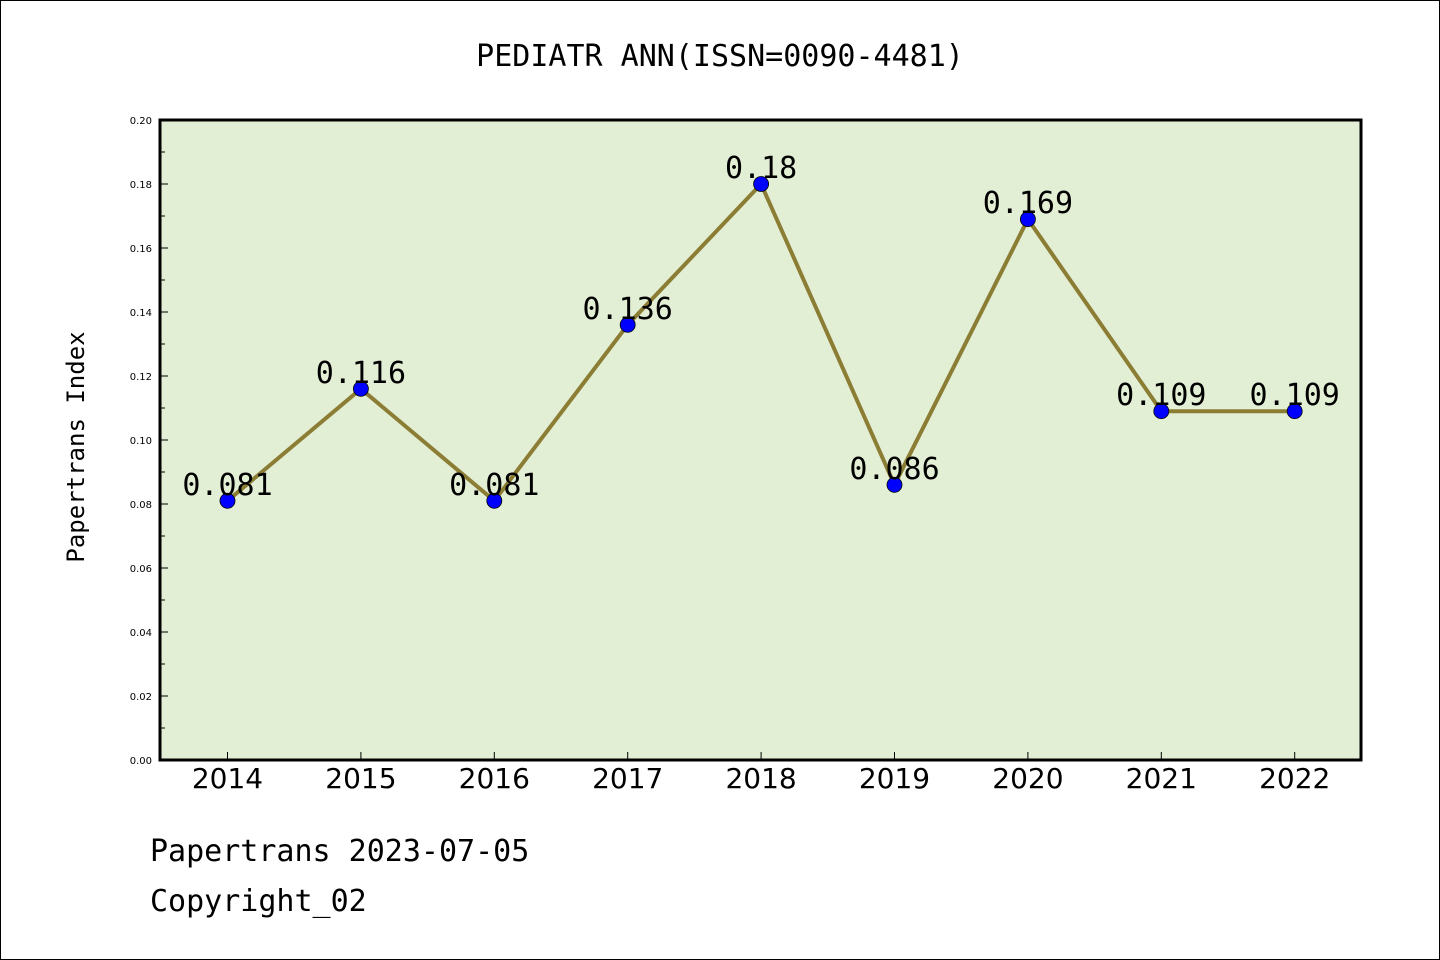 This screenshot has height=960, width=1440. I want to click on x-tick-label: 2014, so click(227, 778).